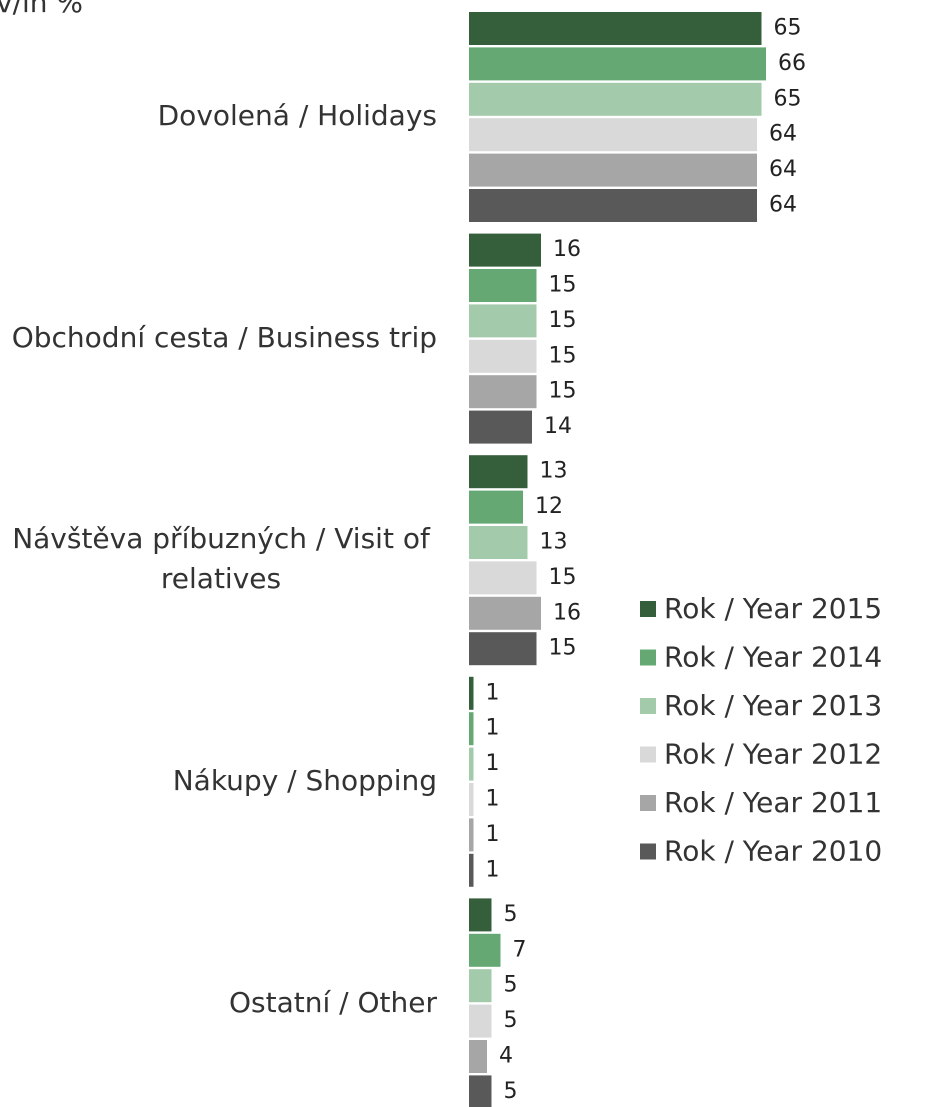 The height and width of the screenshot is (1107, 929). Describe the element at coordinates (773, 608) in the screenshot. I see `legend-label: Rok / Year 2015` at that location.